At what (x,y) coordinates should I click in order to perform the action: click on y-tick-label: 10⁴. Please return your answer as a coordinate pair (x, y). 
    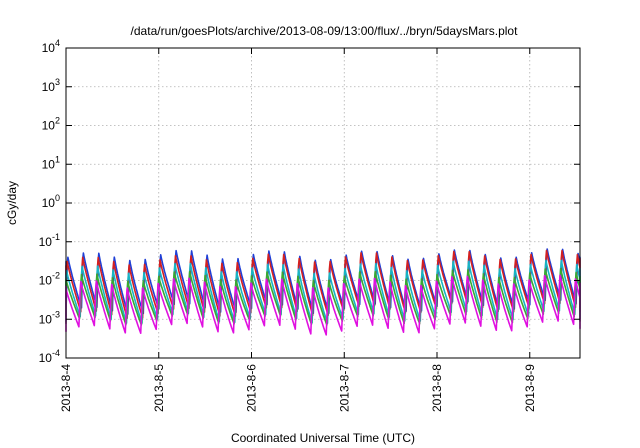
    Looking at the image, I should click on (51, 46).